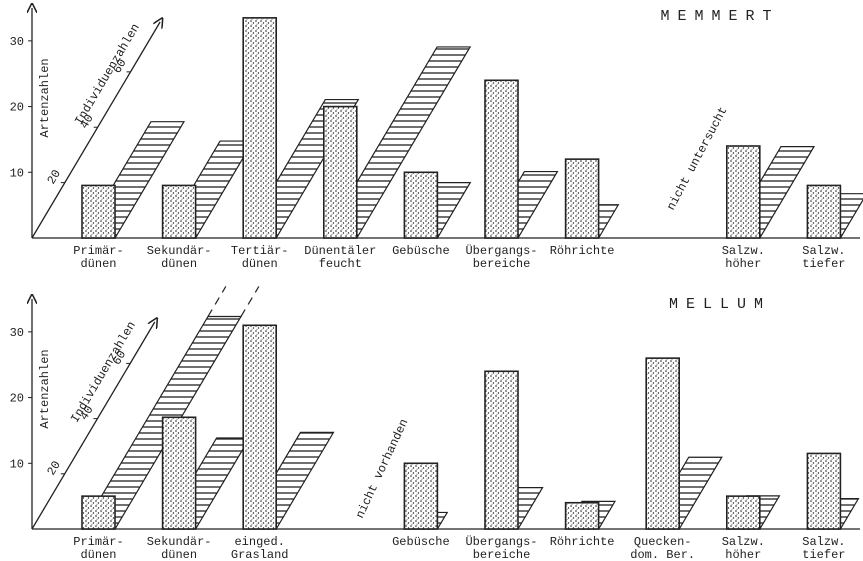 This screenshot has height=561, width=863. Describe the element at coordinates (260, 257) in the screenshot. I see `category-label: Tertiär-dünen` at that location.